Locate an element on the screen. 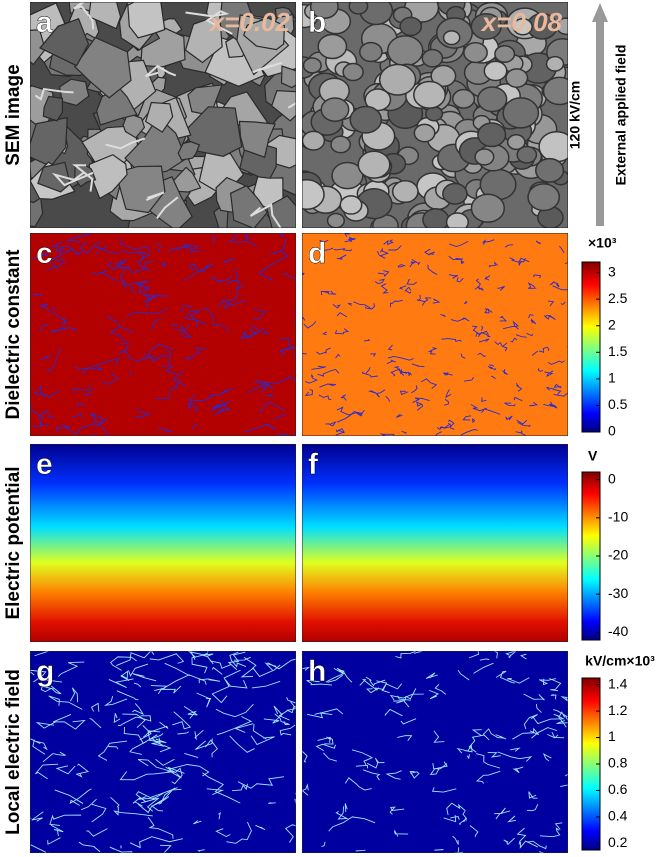 The height and width of the screenshot is (857, 661). colorbar-label: ×10³ is located at coordinates (602, 243).